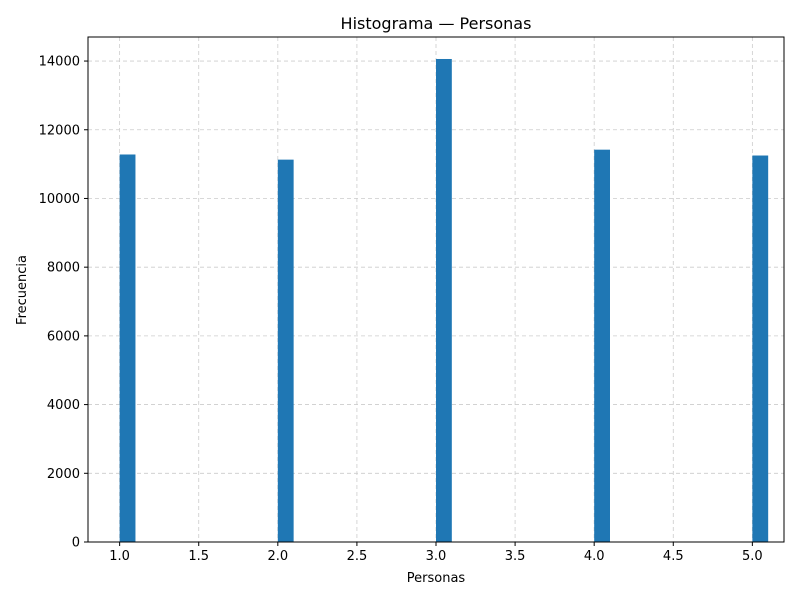 This screenshot has height=600, width=800. I want to click on y-tick-label: 4000, so click(63, 405).